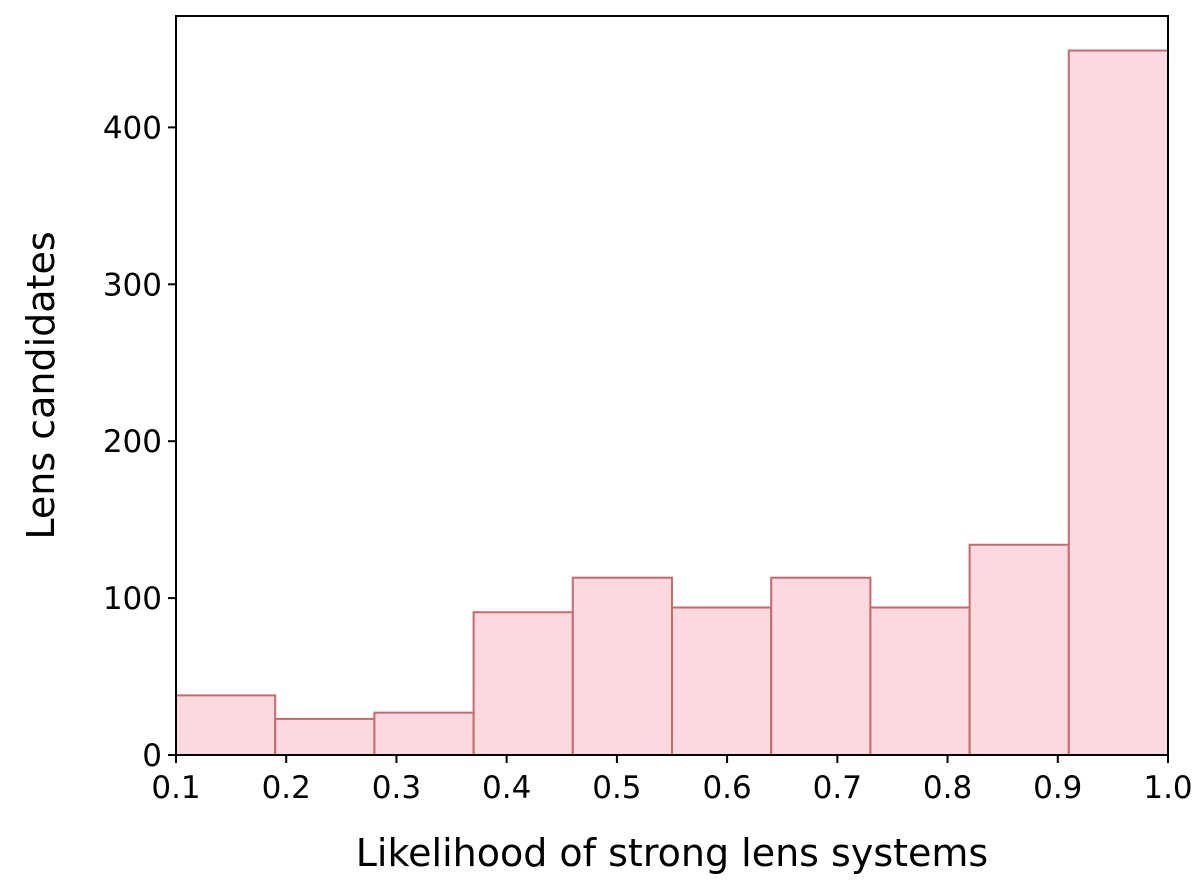 Image resolution: width=1200 pixels, height=893 pixels. What do you see at coordinates (175, 788) in the screenshot?
I see `x-tick-label: 0.1` at bounding box center [175, 788].